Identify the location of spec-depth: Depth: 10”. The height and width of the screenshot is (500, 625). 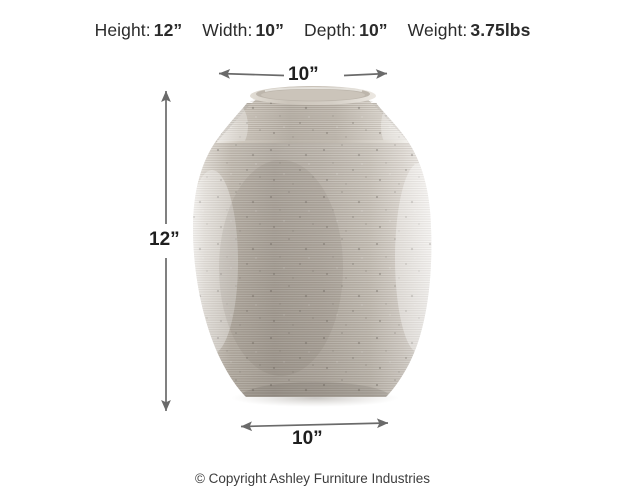
(346, 30).